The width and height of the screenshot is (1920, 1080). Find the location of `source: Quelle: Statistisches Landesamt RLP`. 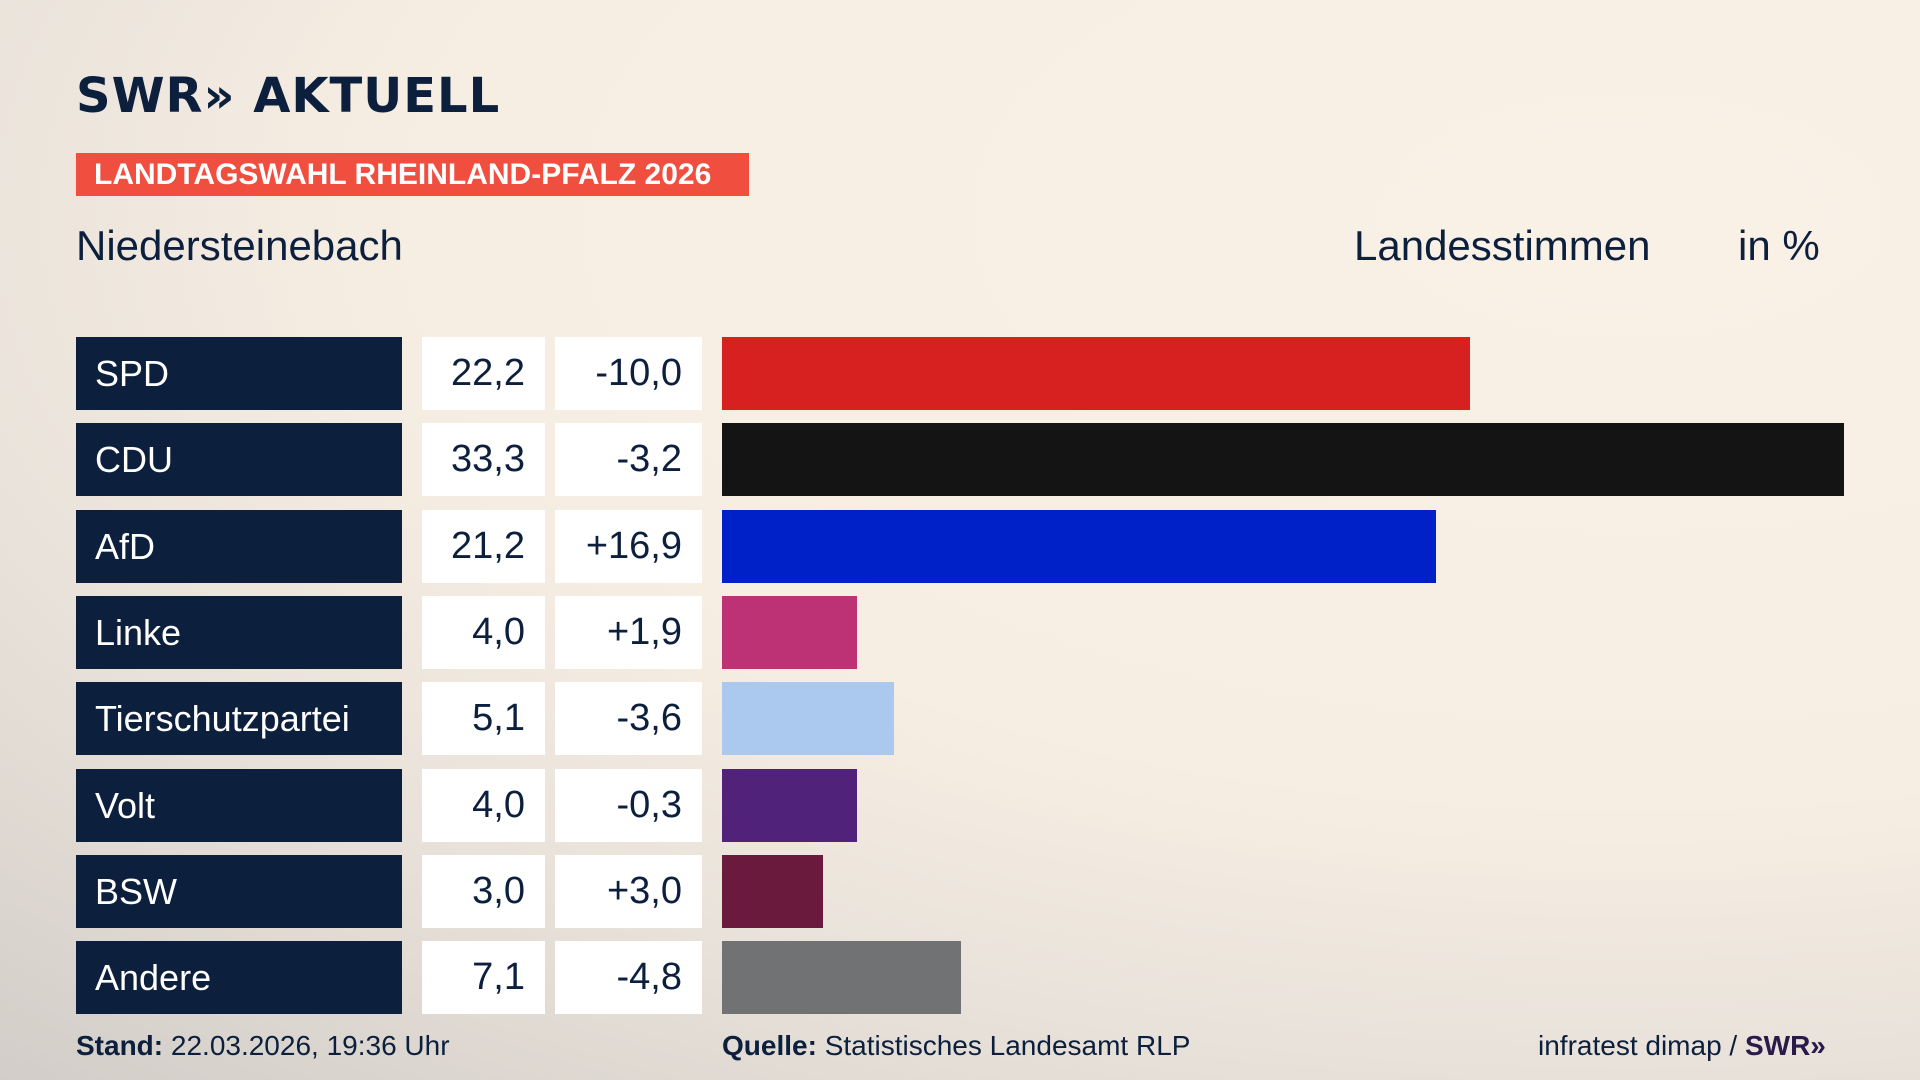

source: Quelle: Statistisches Landesamt RLP is located at coordinates (956, 1046).